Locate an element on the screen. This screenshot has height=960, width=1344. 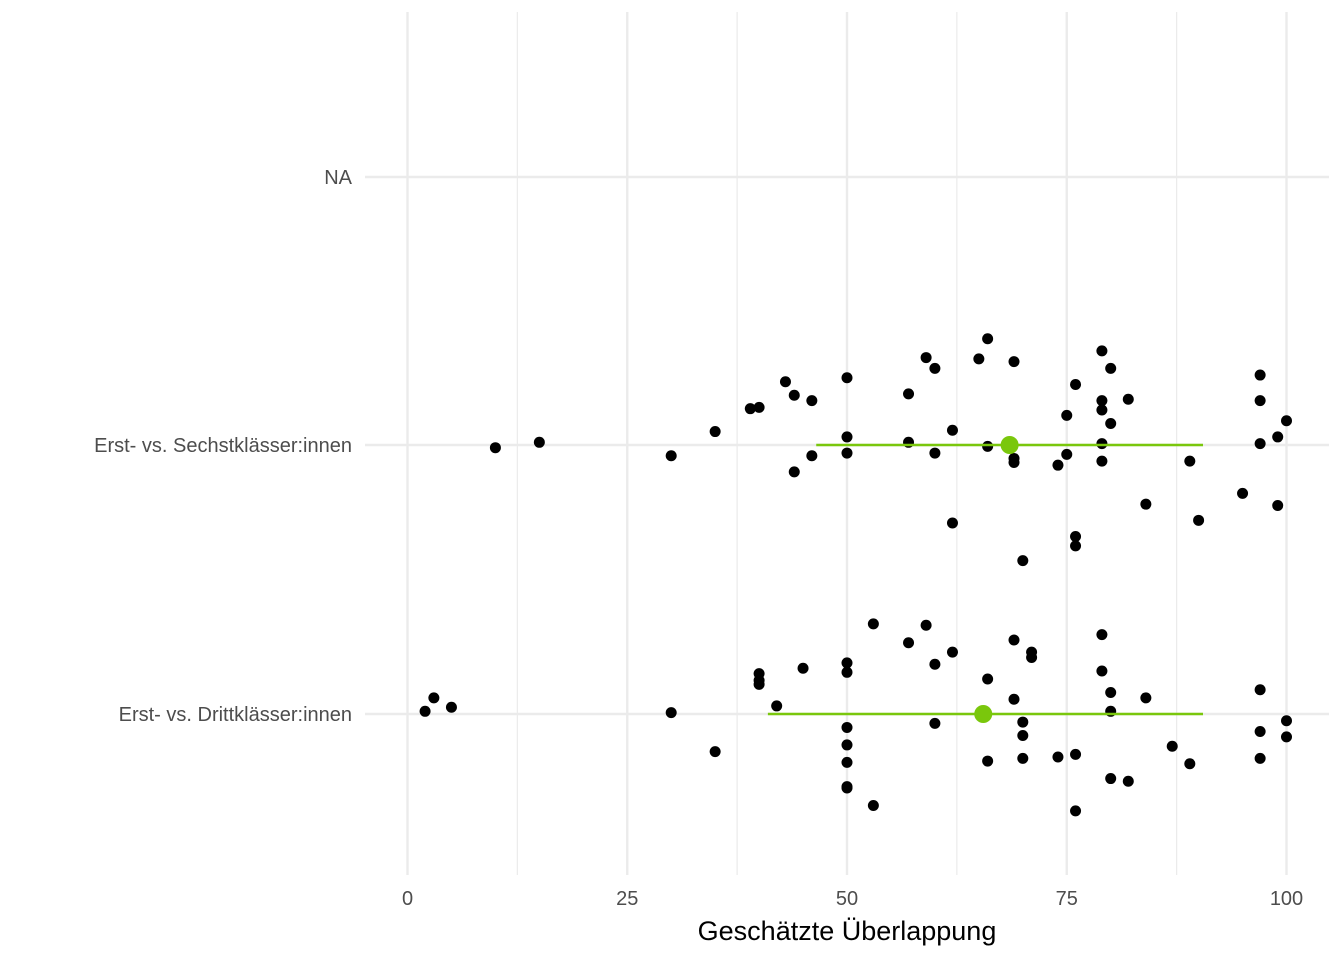
x-tick-label: 100 is located at coordinates (1286, 899).